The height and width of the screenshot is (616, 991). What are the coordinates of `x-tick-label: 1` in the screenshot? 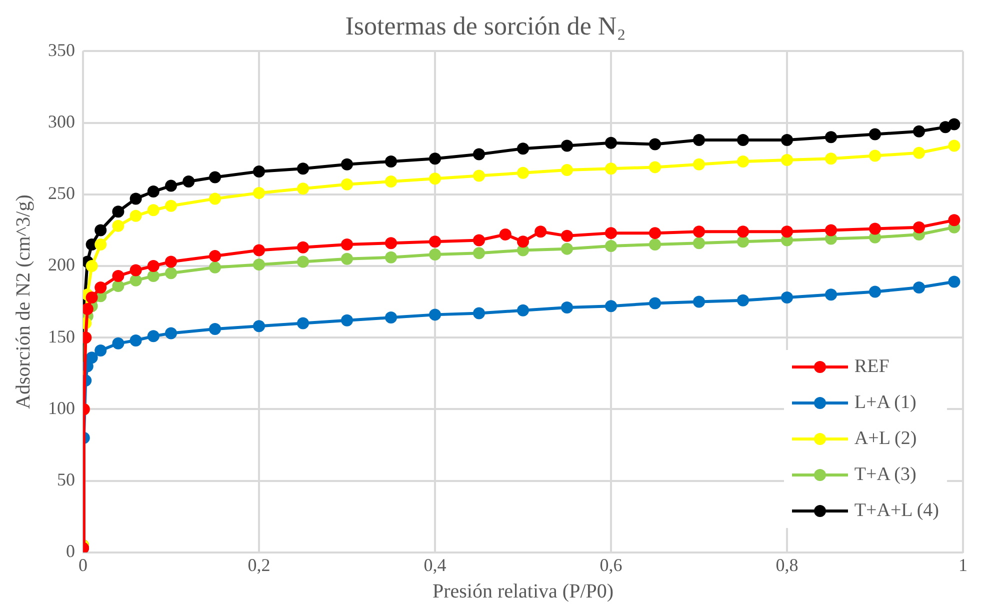 It's located at (963, 564).